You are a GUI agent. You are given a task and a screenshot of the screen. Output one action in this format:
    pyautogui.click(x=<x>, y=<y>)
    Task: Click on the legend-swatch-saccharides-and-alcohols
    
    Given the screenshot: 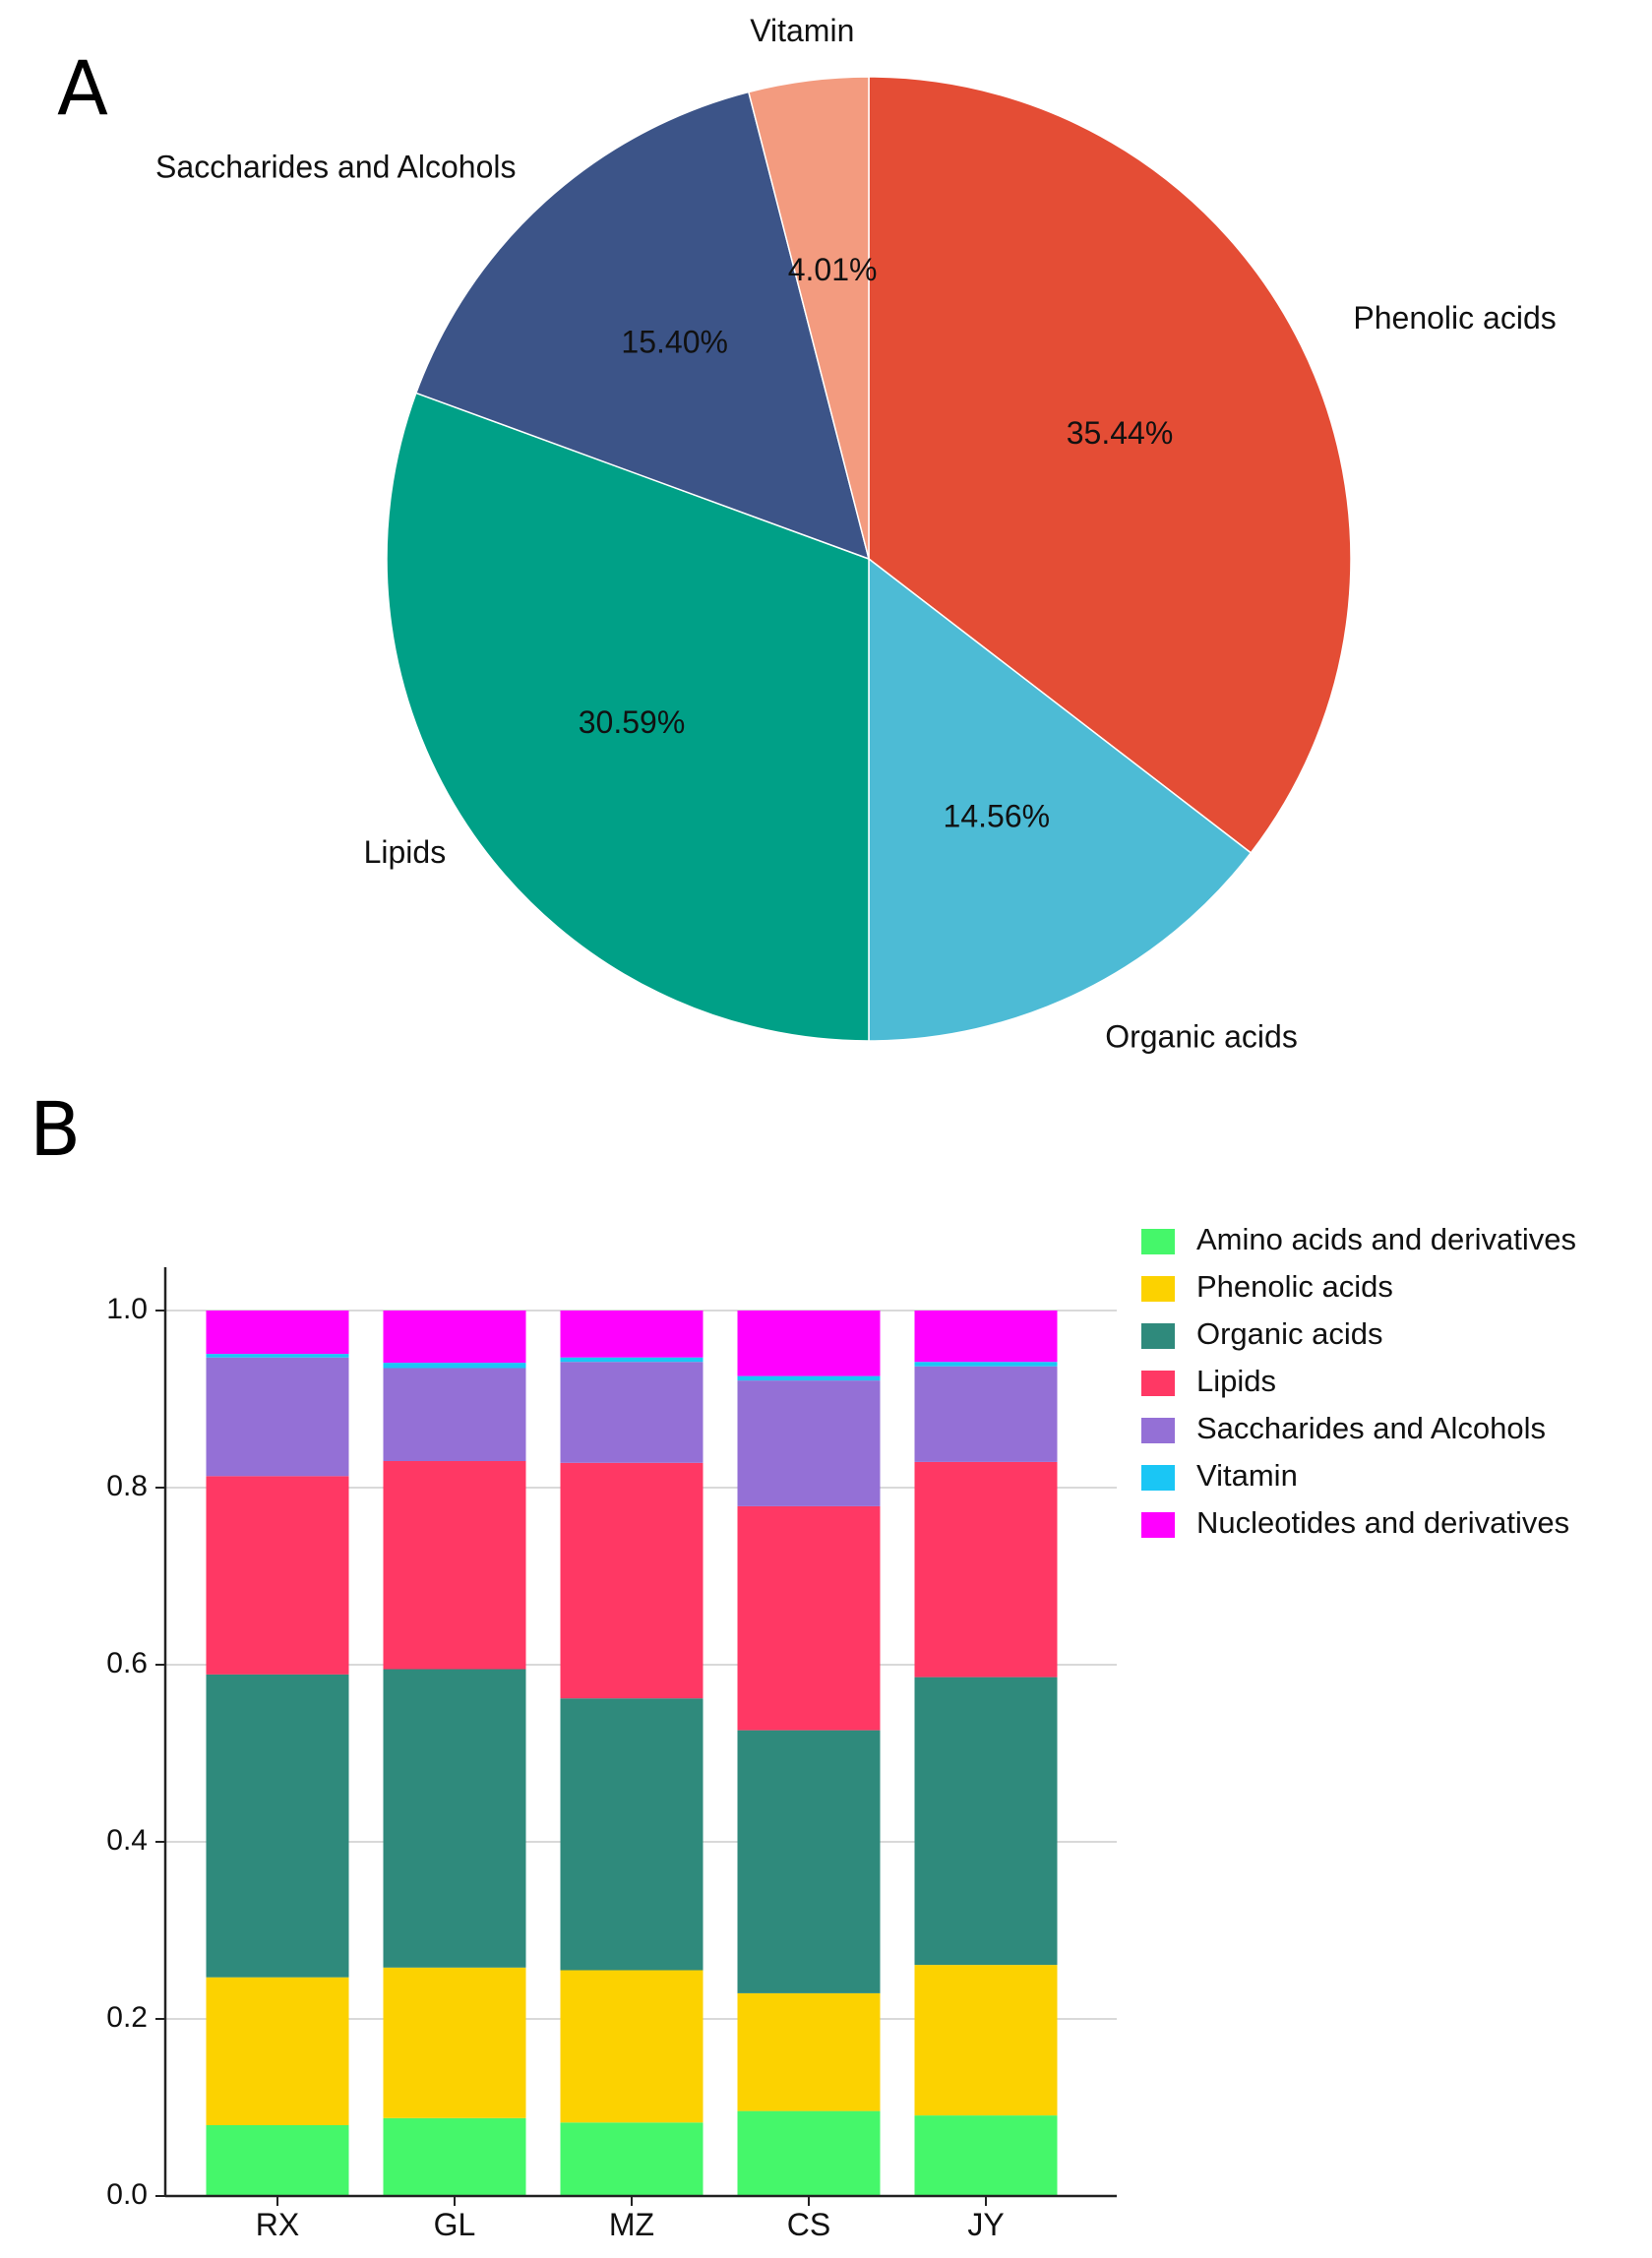 What is the action you would take?
    pyautogui.click(x=1158, y=1430)
    